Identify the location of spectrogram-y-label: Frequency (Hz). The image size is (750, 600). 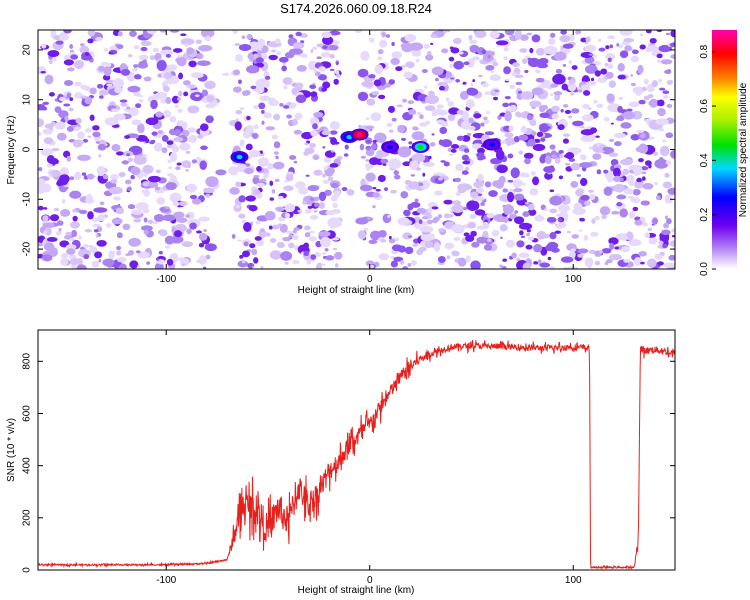
(11, 150).